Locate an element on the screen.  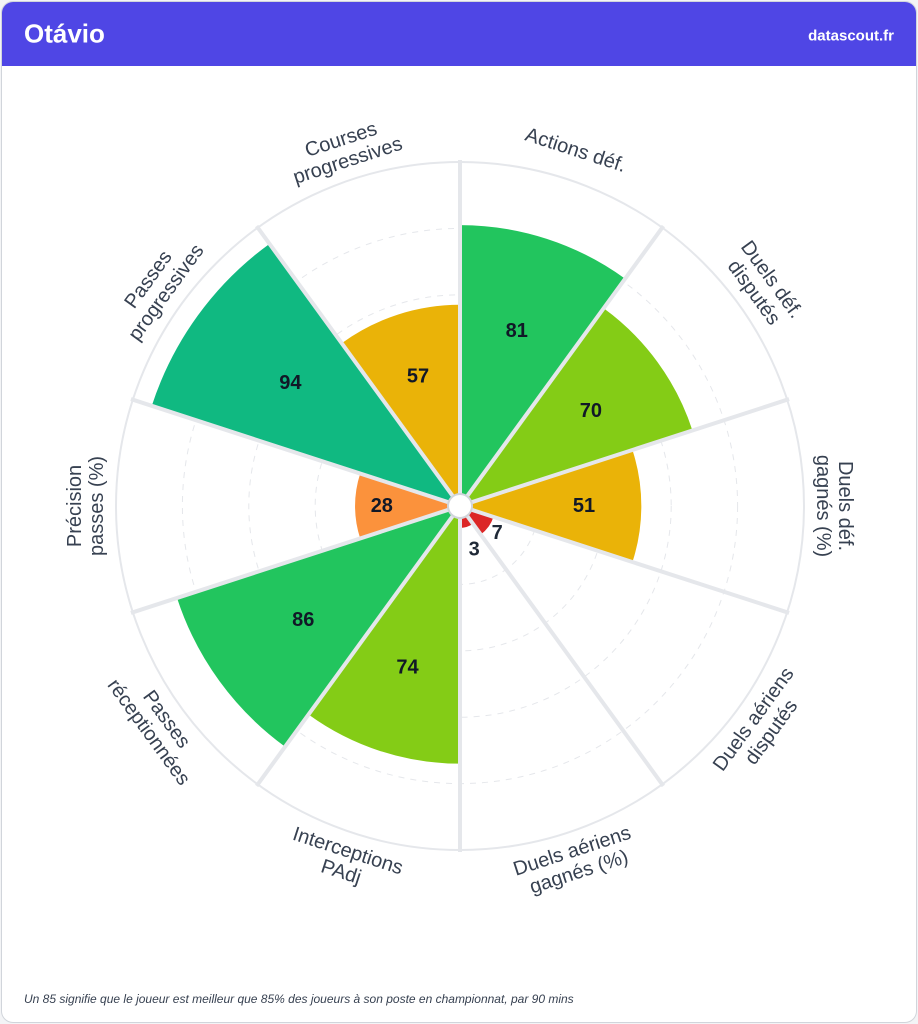
value-label-9: 94 is located at coordinates (290, 383).